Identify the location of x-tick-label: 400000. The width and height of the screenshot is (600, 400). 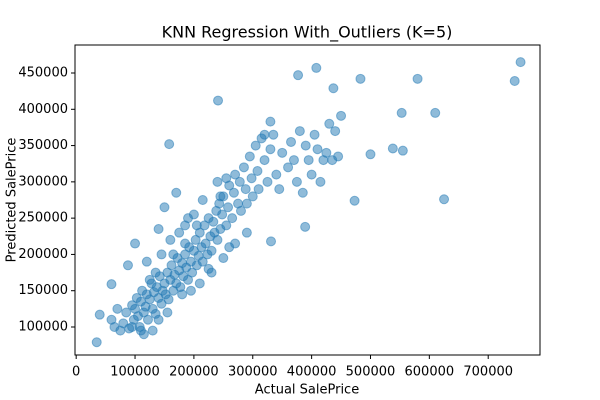
(312, 372).